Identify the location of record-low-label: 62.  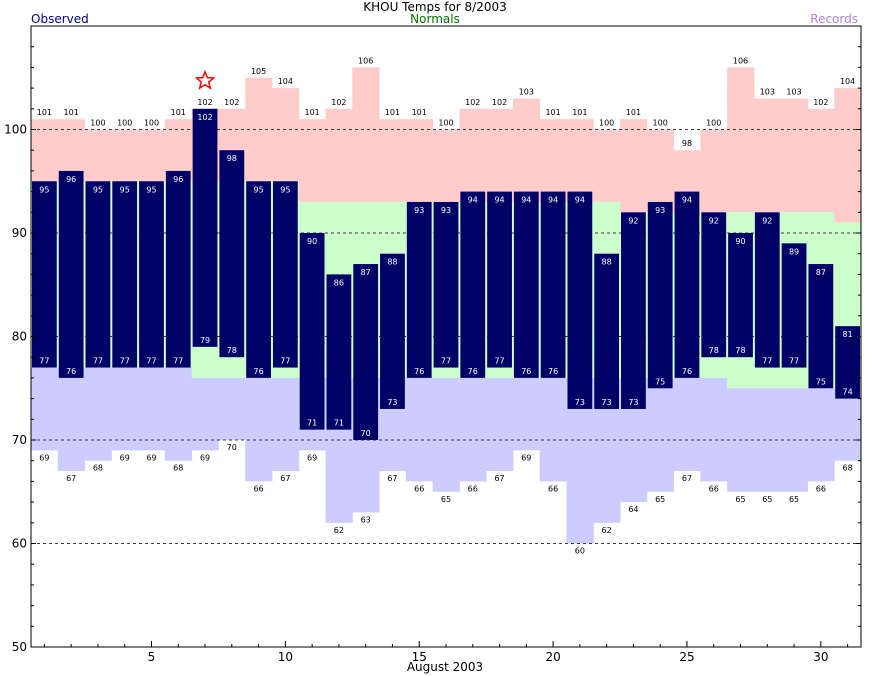
(339, 530).